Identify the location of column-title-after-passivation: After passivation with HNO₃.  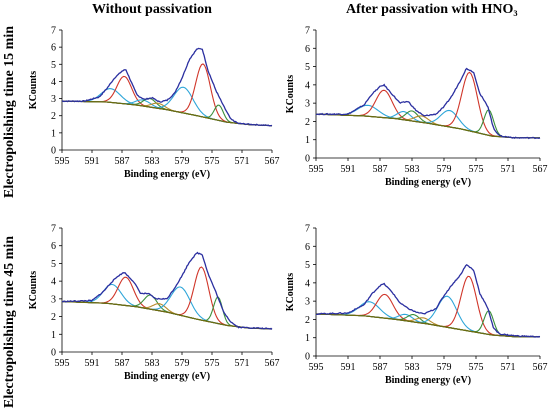
(432, 9).